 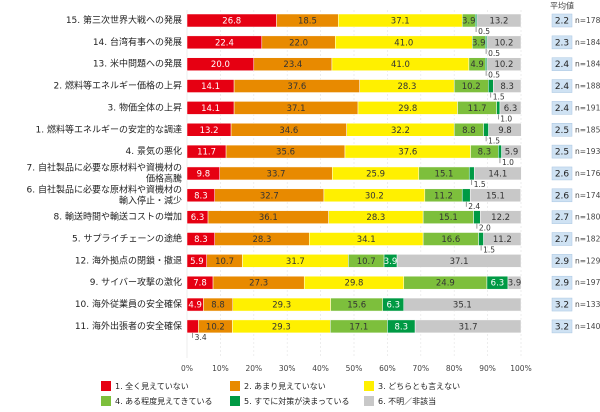 What do you see at coordinates (231, 22) in the screenshot?
I see `segment-label: 26.8` at bounding box center [231, 22].